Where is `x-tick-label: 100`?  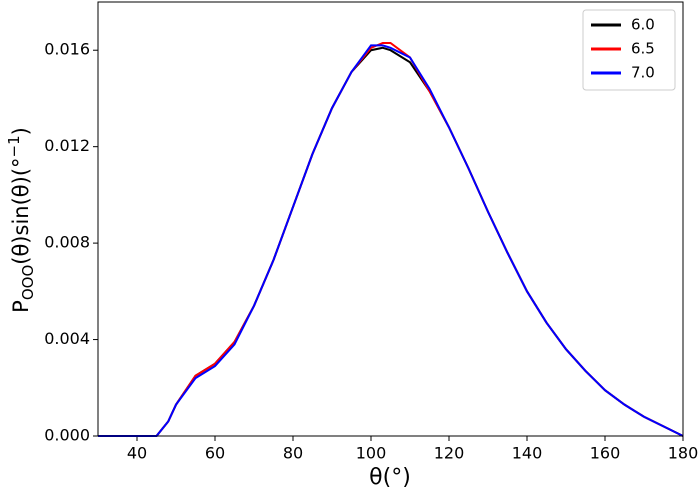 x-tick-label: 100 is located at coordinates (371, 453).